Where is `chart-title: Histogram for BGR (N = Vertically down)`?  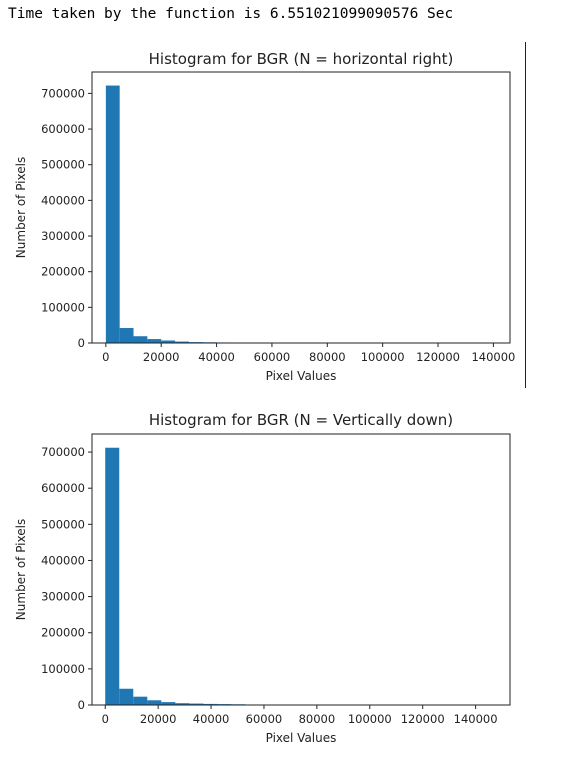
chart-title: Histogram for BGR (N = Vertically down) is located at coordinates (301, 420).